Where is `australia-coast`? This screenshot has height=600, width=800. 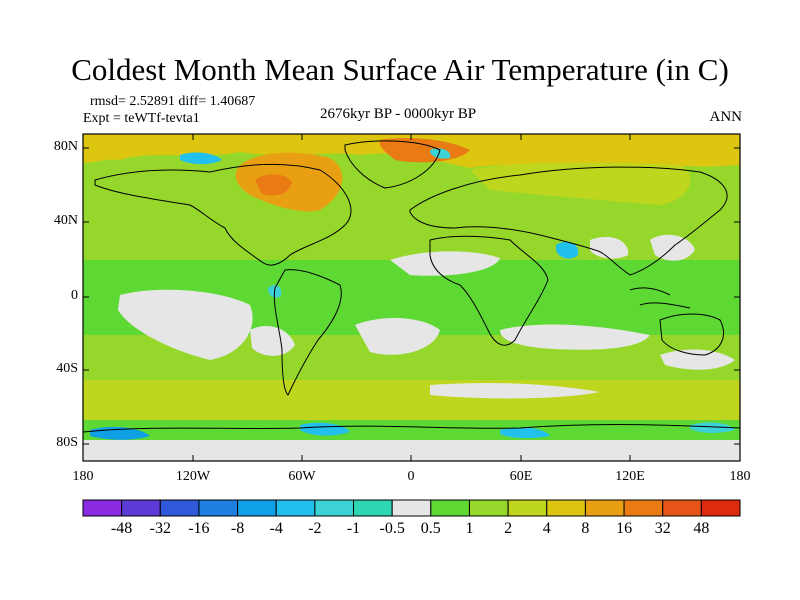 australia-coast is located at coordinates (691, 334).